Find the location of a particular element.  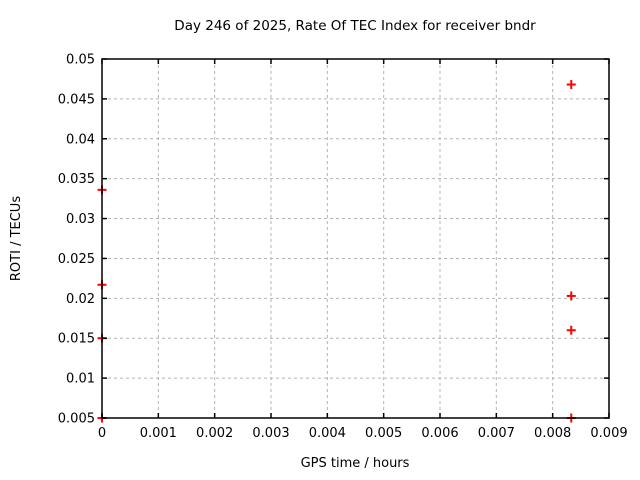

y-axis-label: ROTI / TECUs is located at coordinates (16, 238).